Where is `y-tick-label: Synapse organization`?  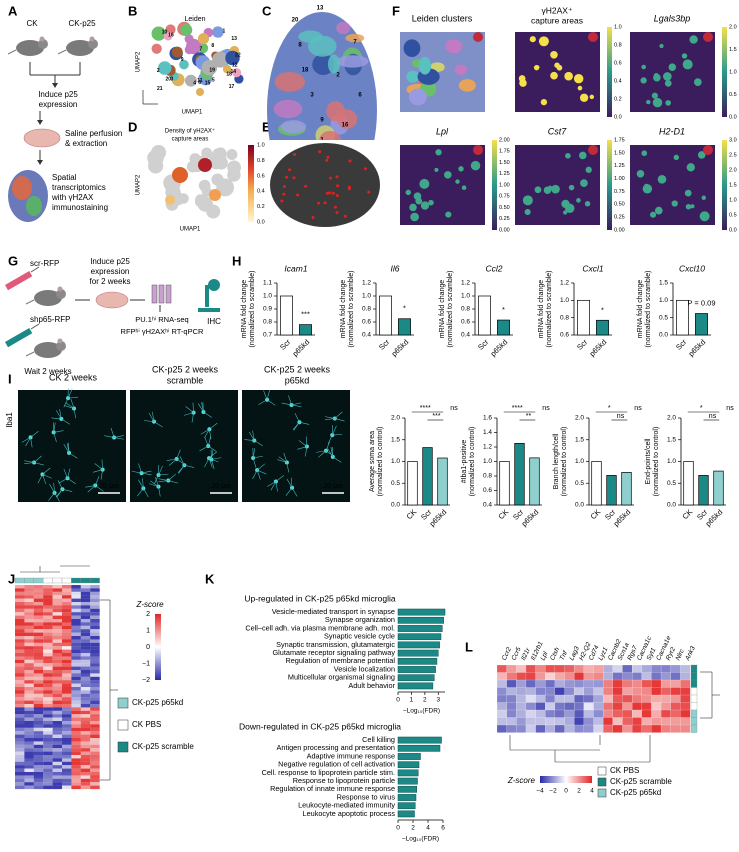 y-tick-label: Synapse organization is located at coordinates (360, 619).